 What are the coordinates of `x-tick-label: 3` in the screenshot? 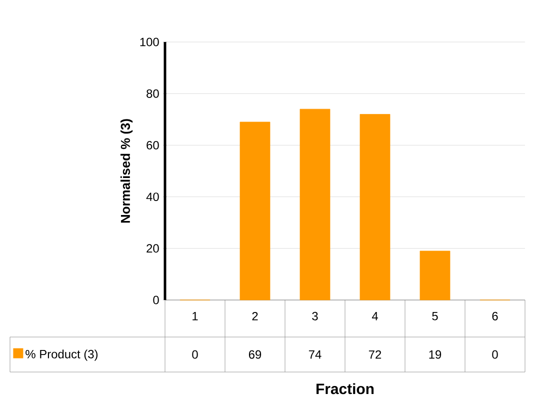 It's located at (315, 316).